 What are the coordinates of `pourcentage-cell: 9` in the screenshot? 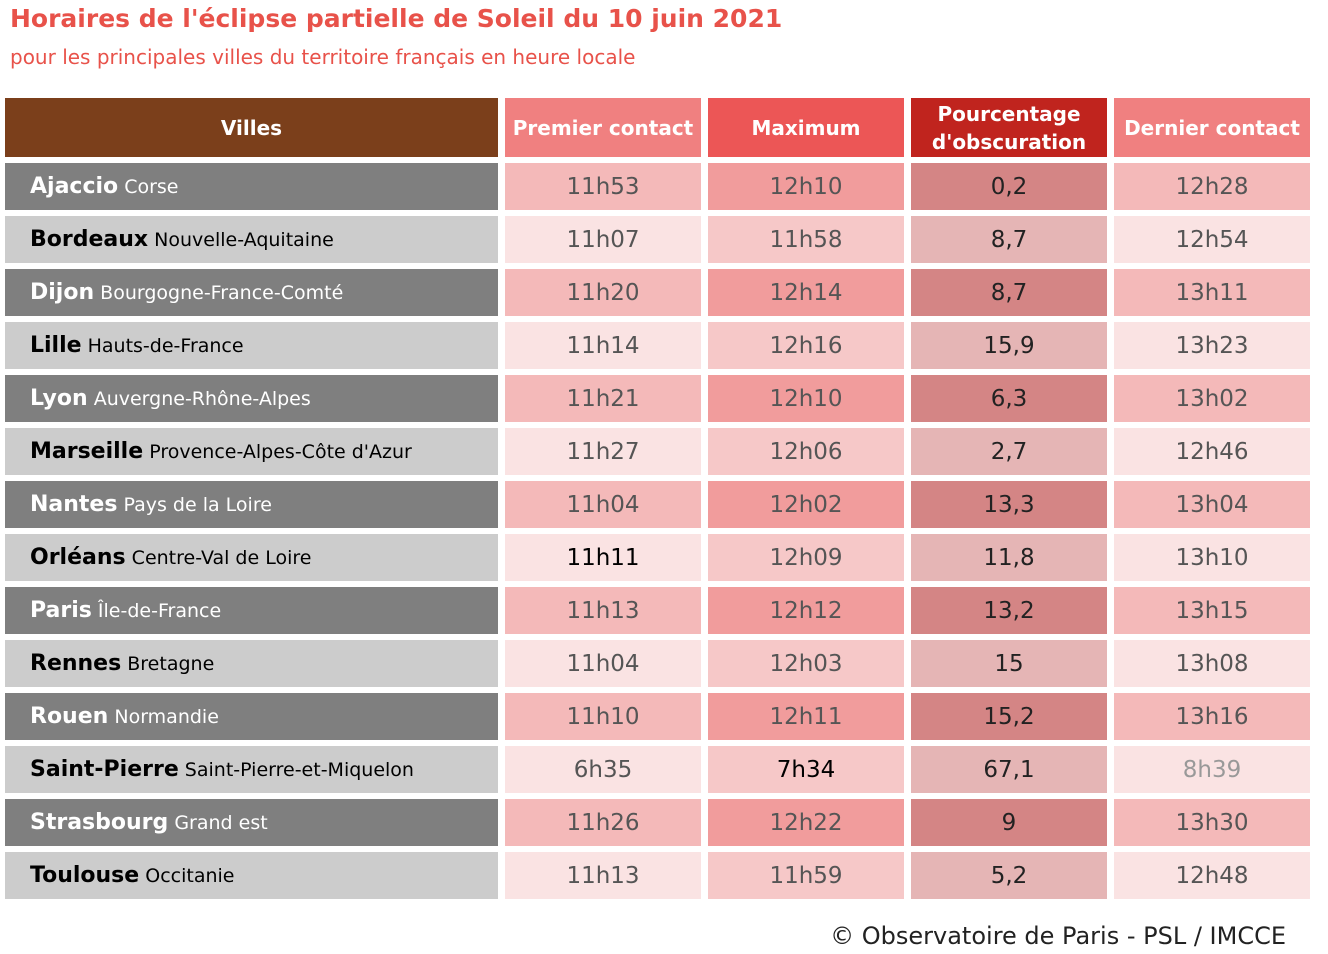 It's located at (1009, 822).